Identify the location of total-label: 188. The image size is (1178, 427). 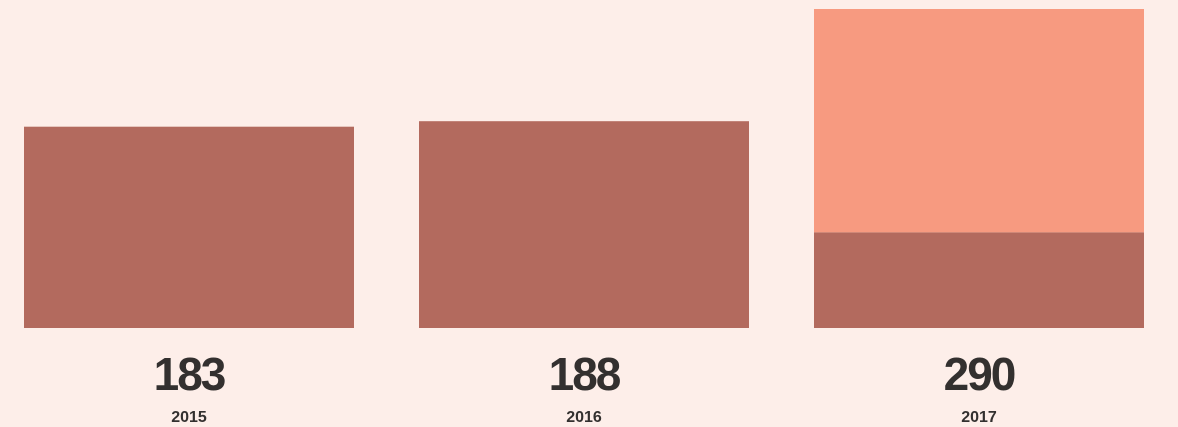
(585, 374).